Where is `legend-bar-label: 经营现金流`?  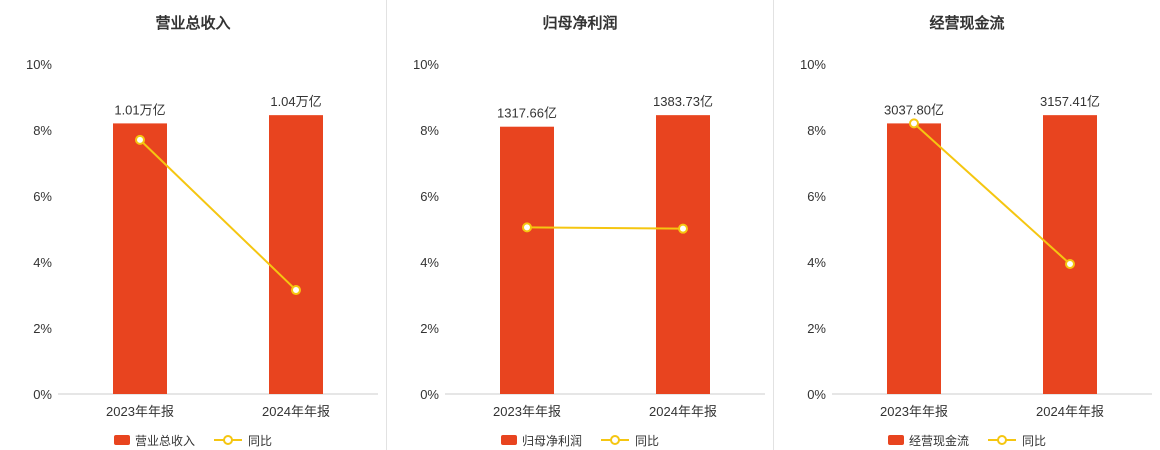
legend-bar-label: 经营现金流 is located at coordinates (938, 440).